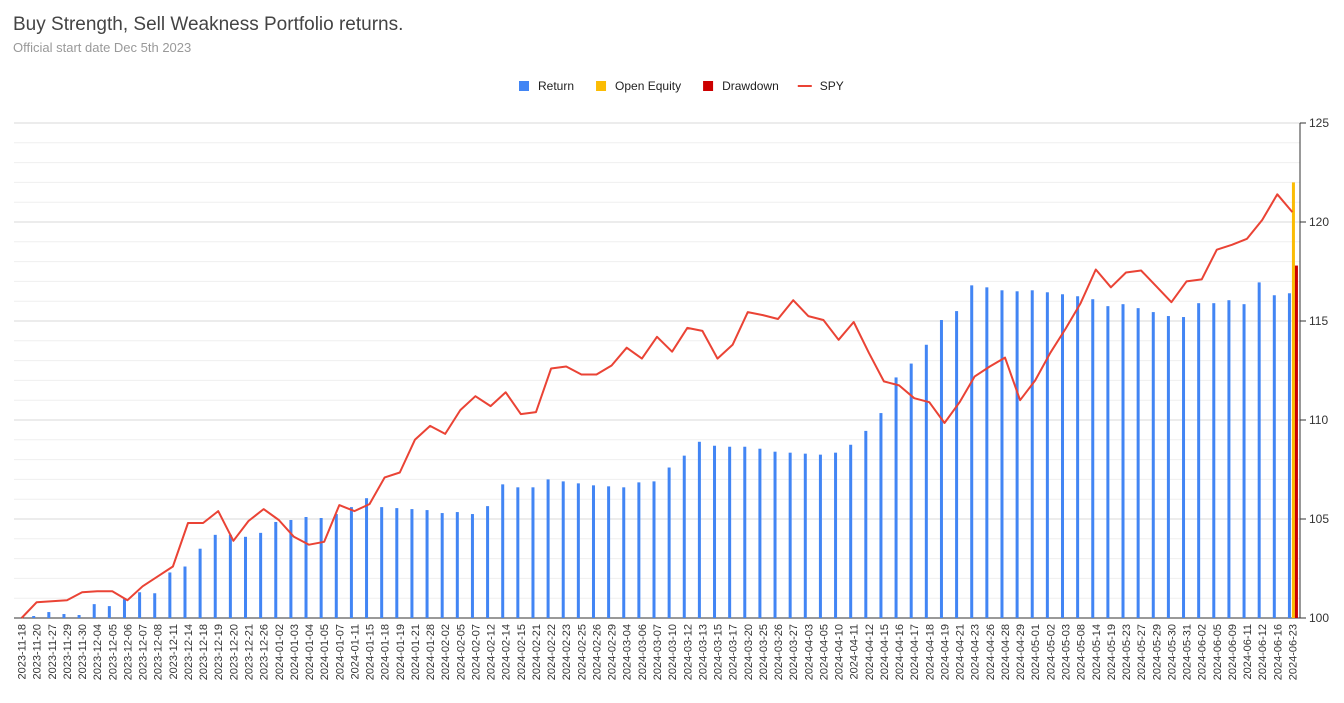 This screenshot has width=1344, height=703. I want to click on x-tick-label: 2023-12-19, so click(219, 652).